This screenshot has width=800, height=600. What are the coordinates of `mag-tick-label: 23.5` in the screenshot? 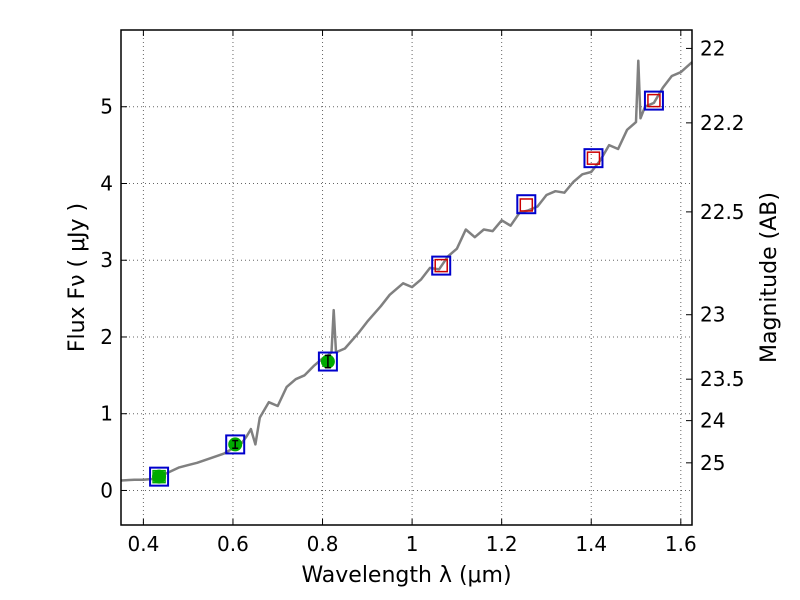 It's located at (722, 379).